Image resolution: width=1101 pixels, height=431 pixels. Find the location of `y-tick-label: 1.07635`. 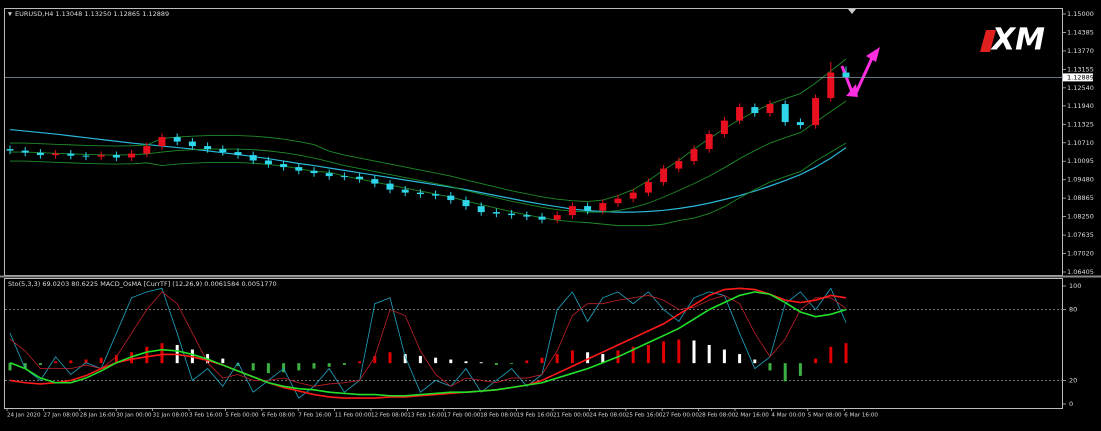

y-tick-label: 1.07635 is located at coordinates (1080, 235).